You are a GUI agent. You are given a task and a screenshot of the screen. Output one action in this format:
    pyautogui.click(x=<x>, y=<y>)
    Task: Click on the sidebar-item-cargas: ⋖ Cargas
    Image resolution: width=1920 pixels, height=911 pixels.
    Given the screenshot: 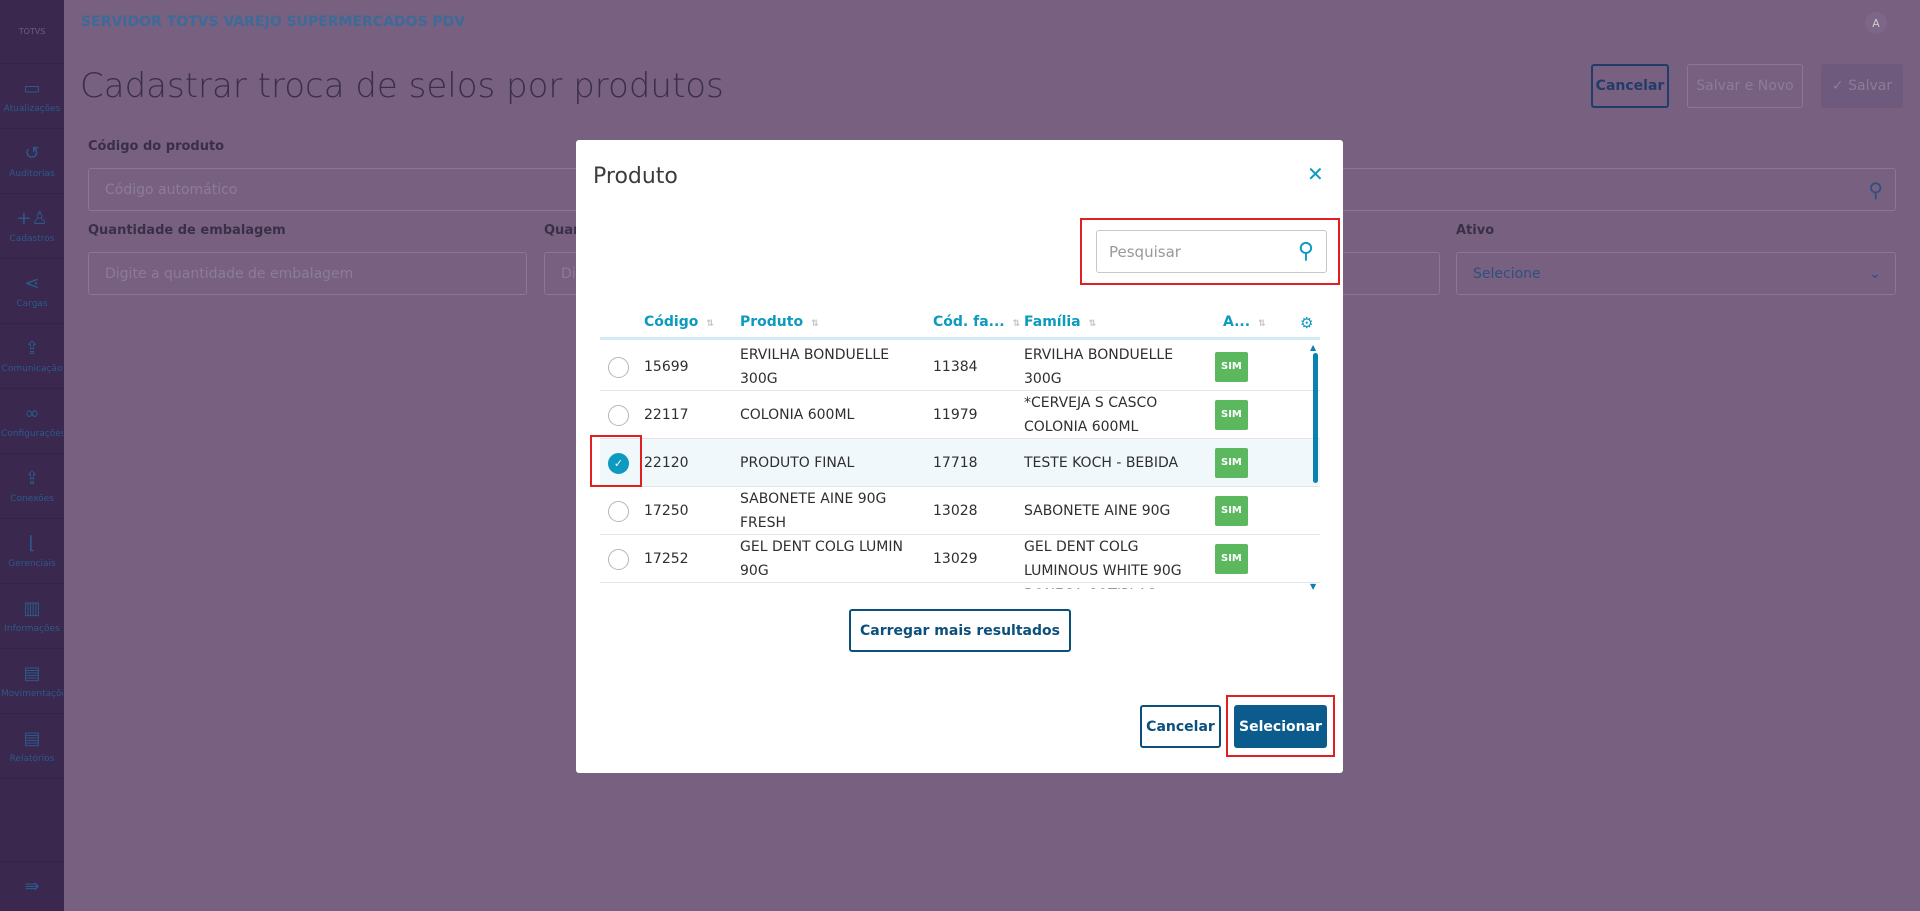 What is the action you would take?
    pyautogui.click(x=32, y=291)
    